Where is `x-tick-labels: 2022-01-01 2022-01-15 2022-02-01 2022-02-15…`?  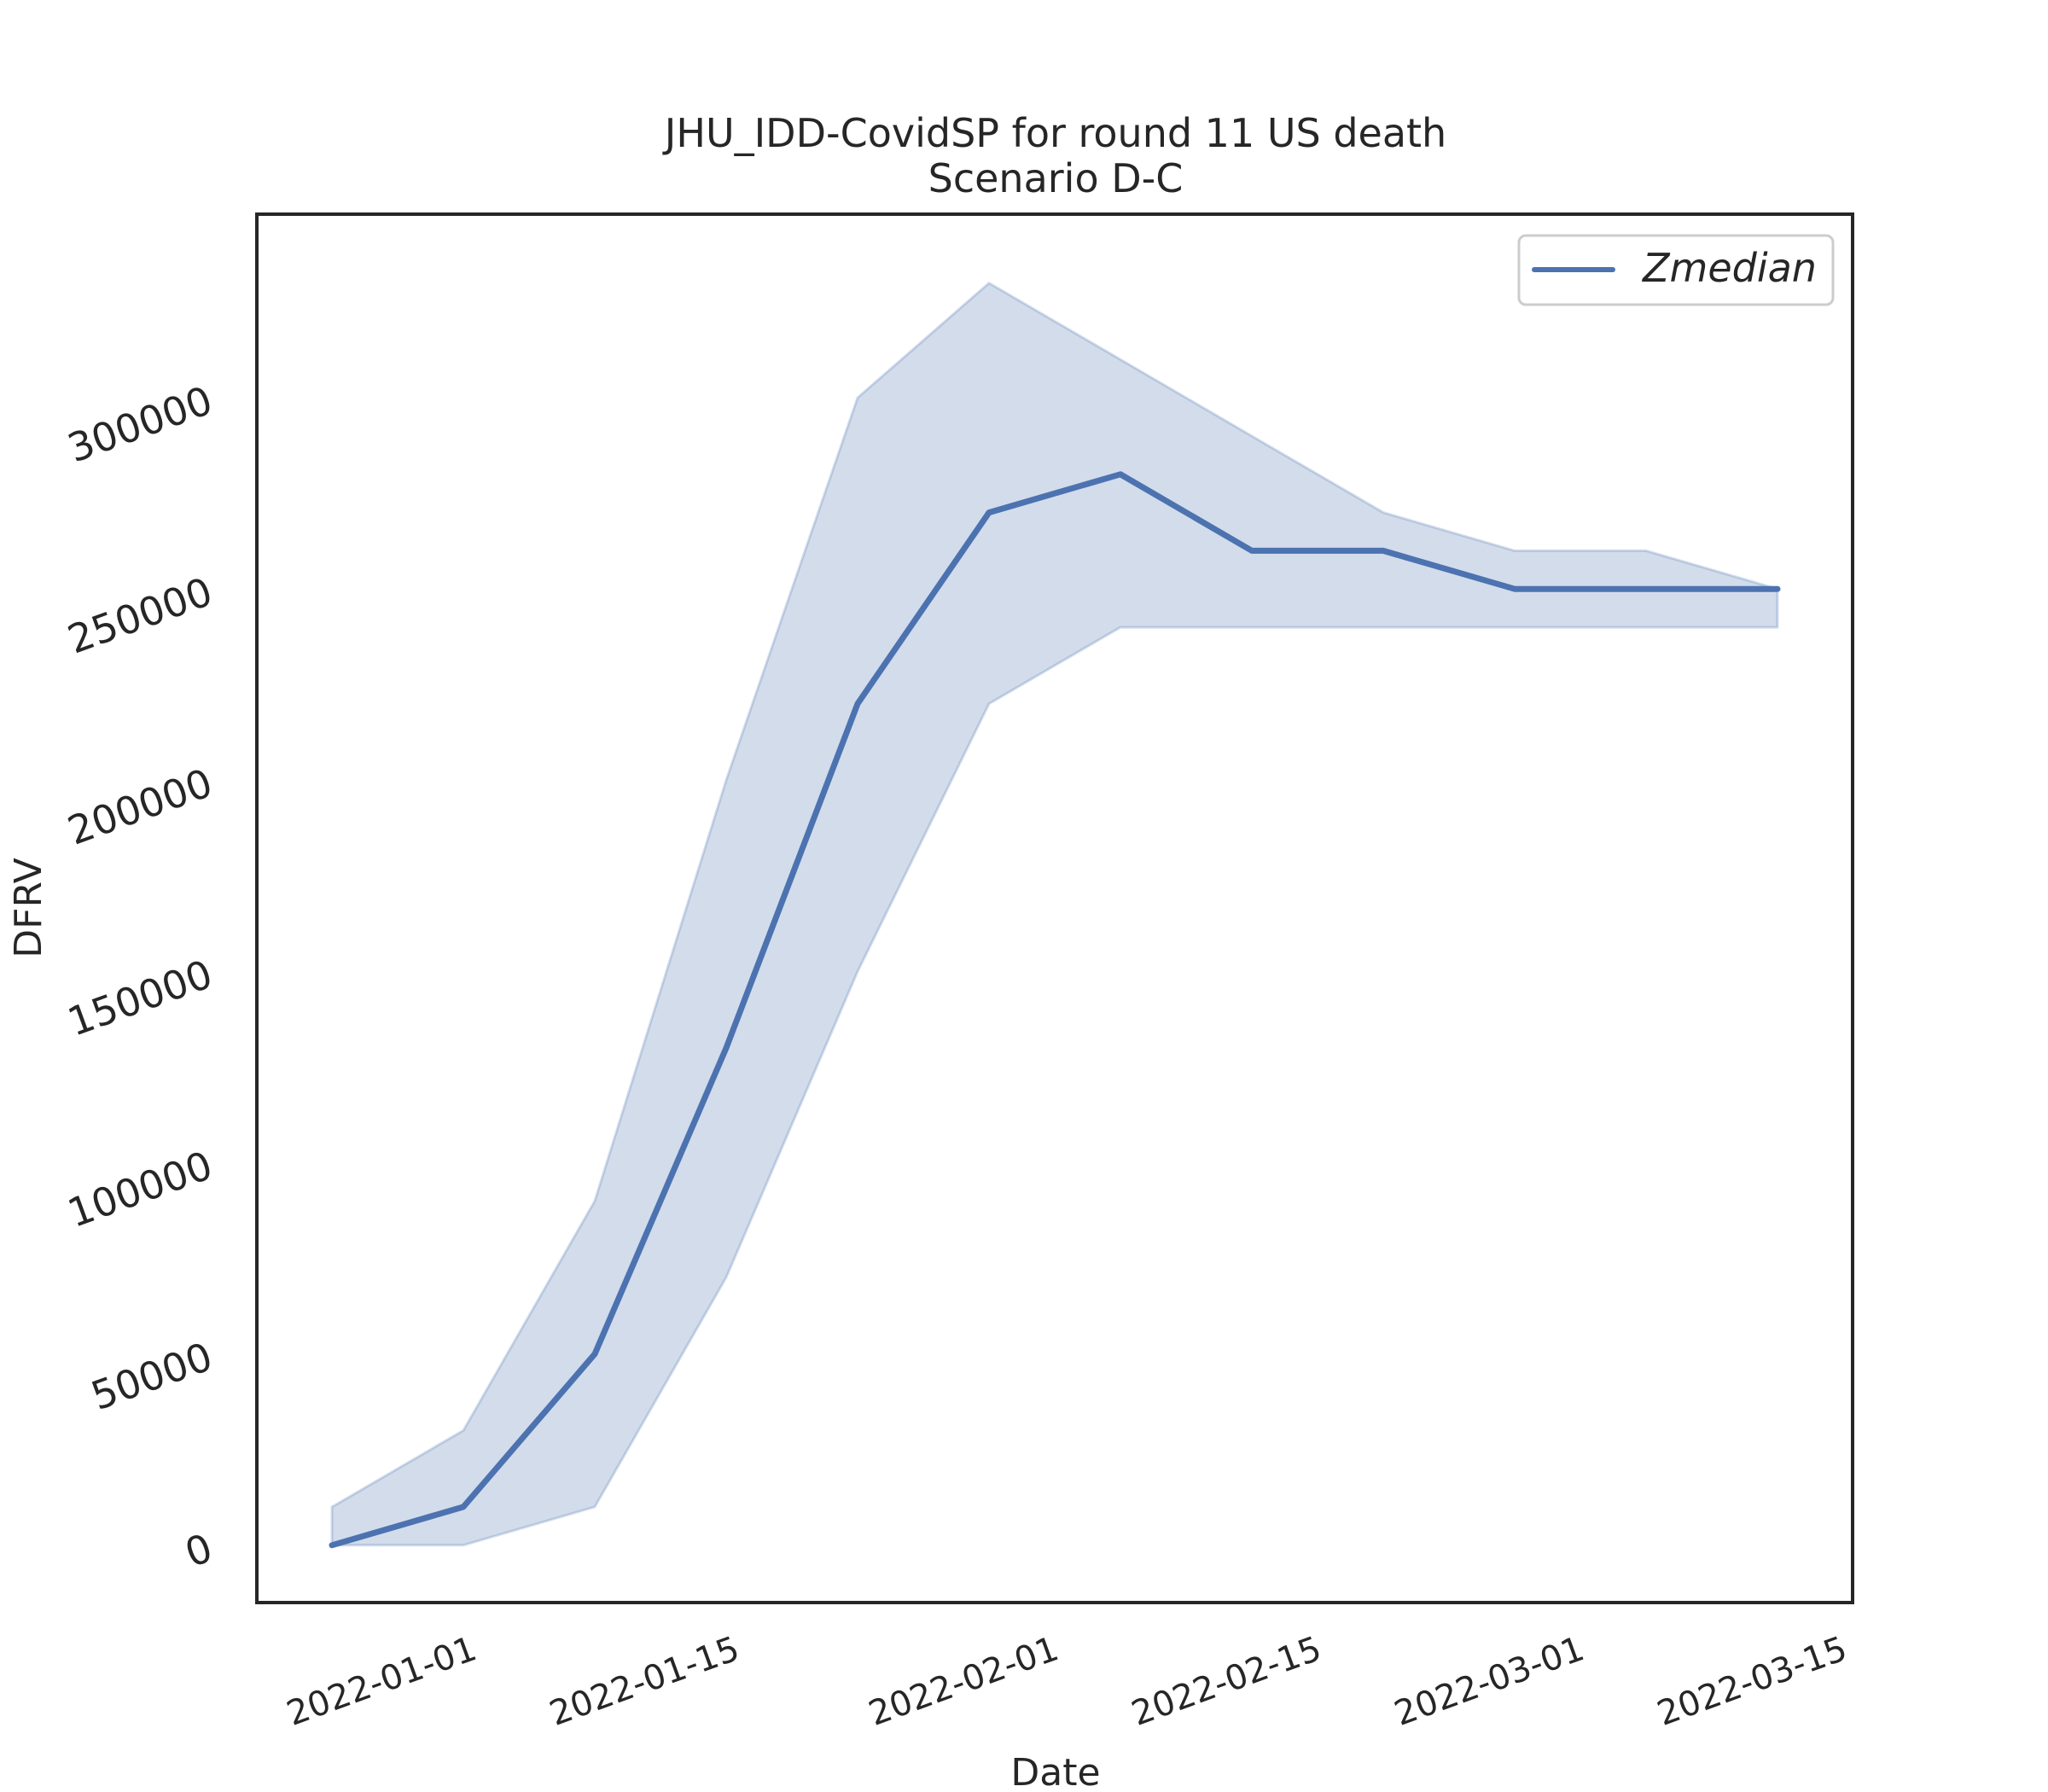
x-tick-labels: 2022-01-01 2022-01-15 2022-02-01 2022-02-15… is located at coordinates (1067, 1681).